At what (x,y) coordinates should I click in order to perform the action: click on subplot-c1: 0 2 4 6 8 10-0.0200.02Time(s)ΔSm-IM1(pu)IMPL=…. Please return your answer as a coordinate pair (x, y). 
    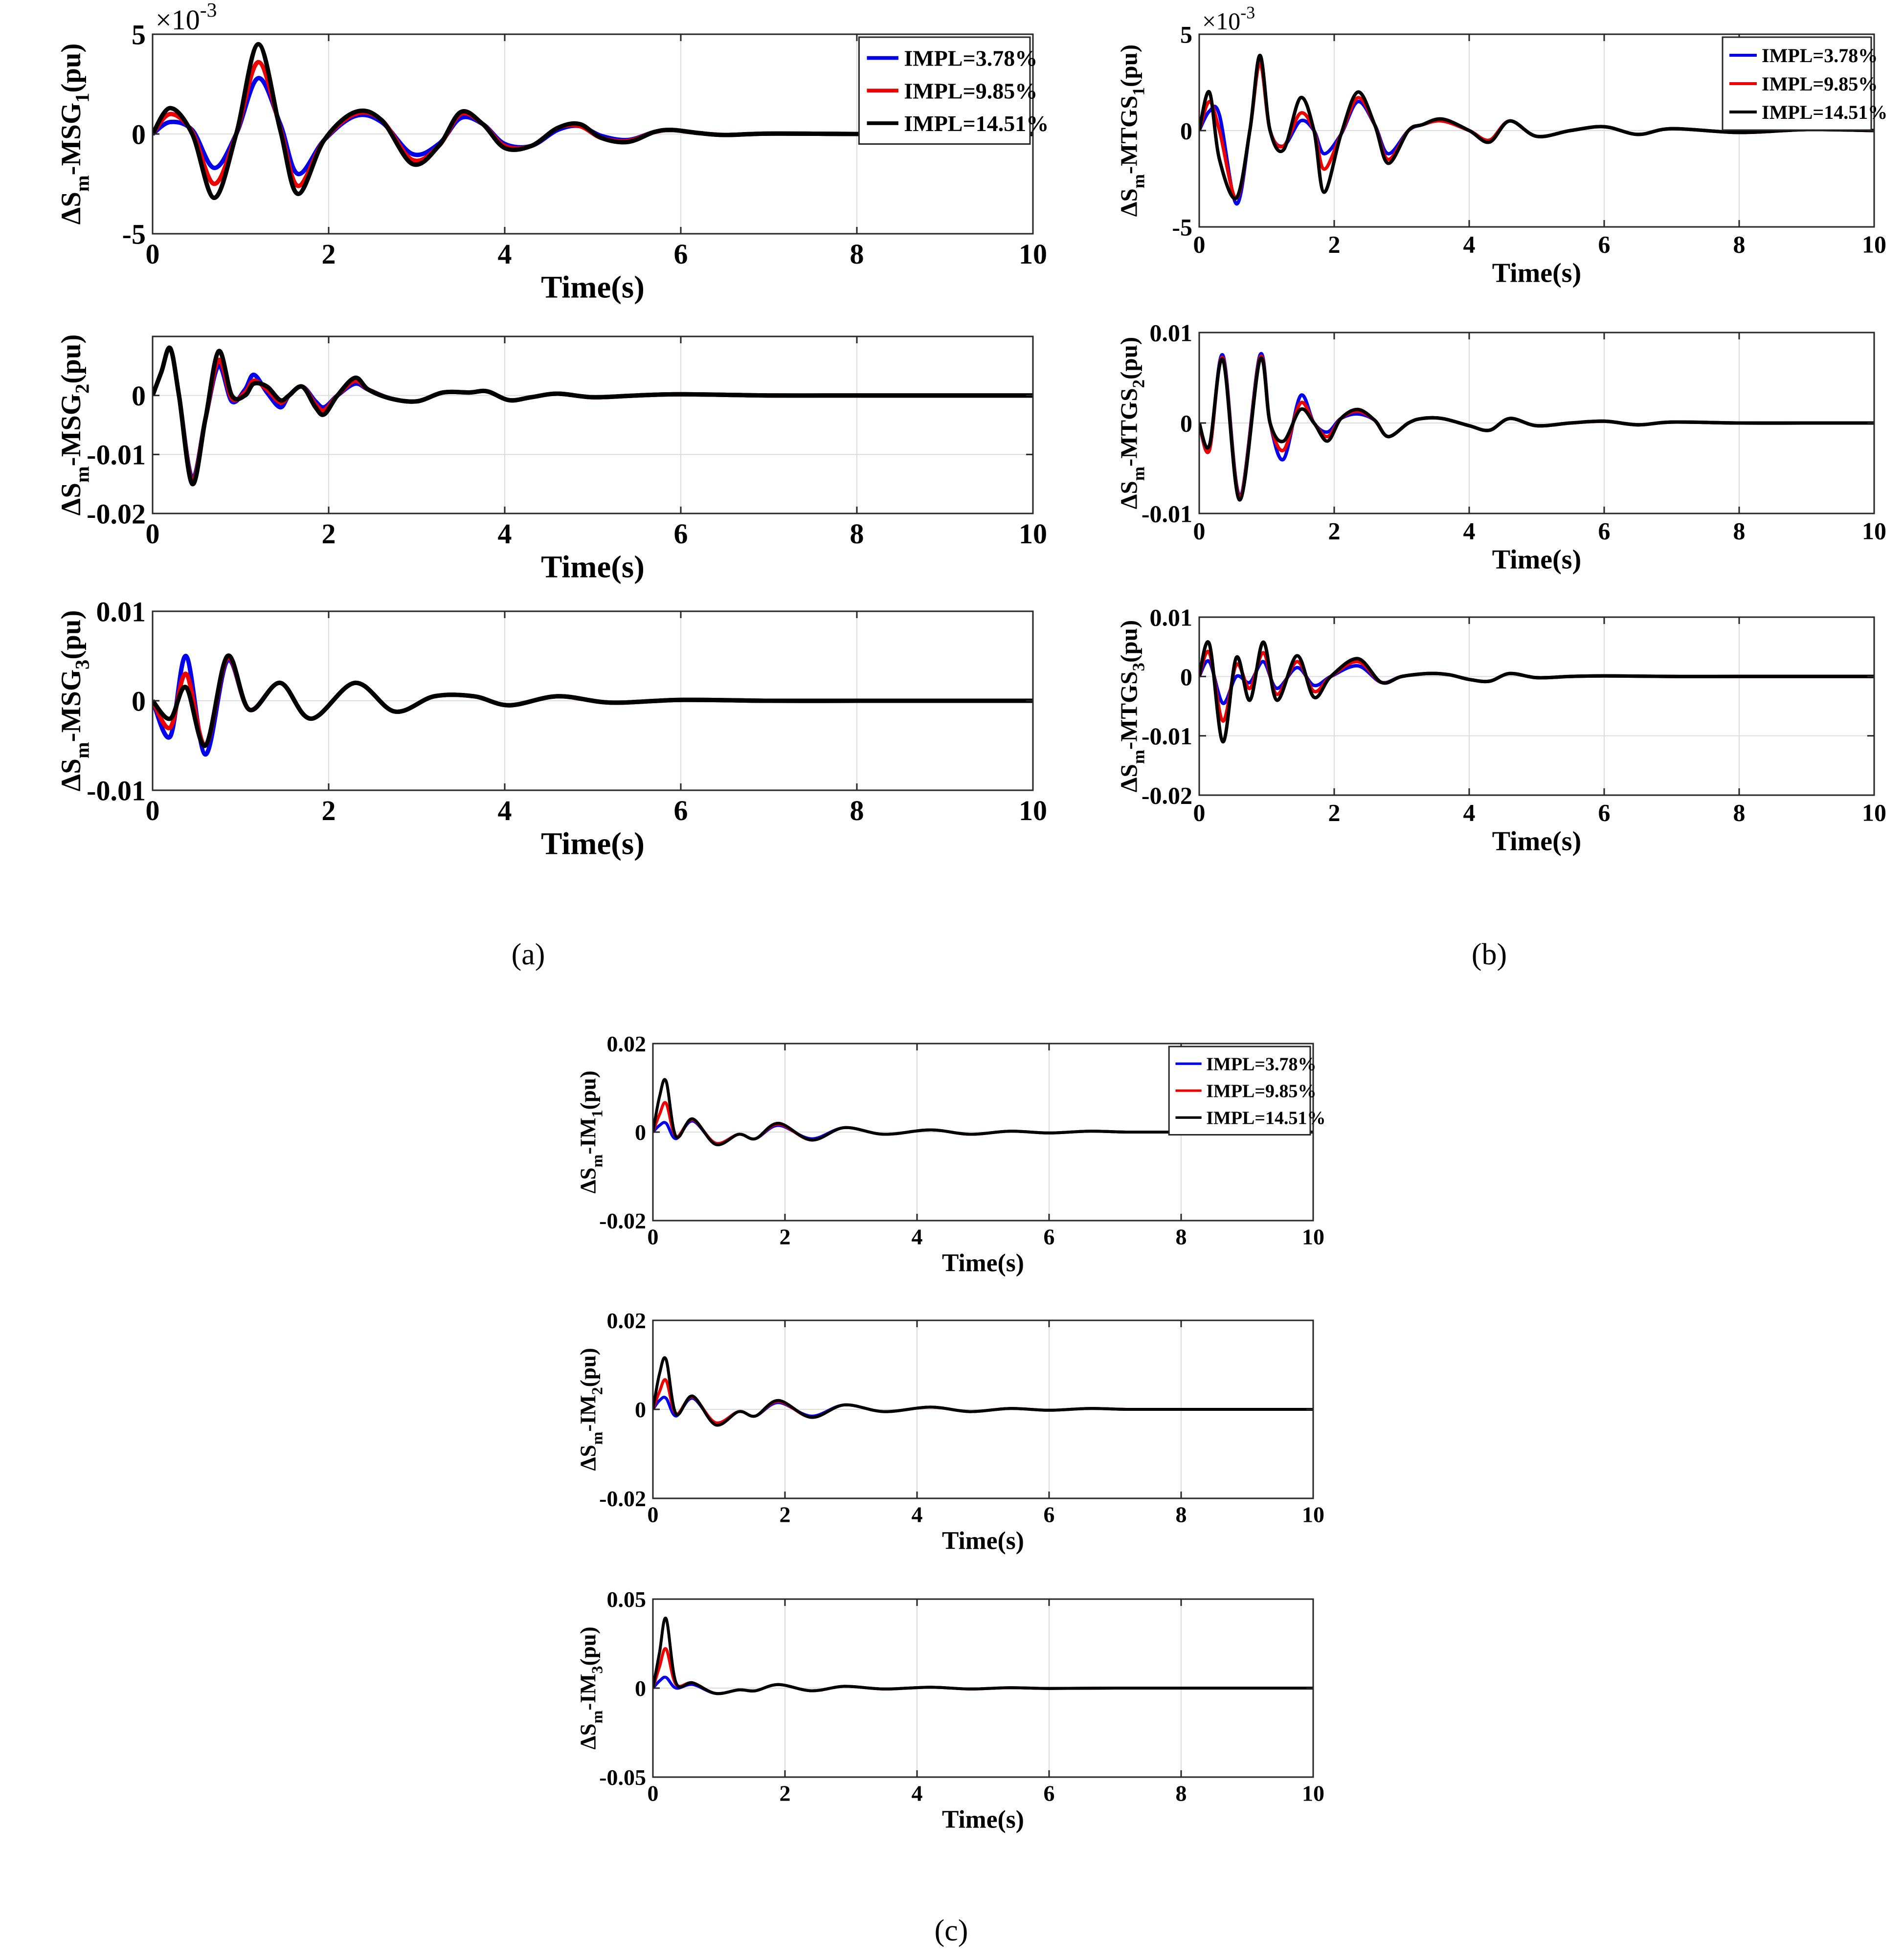
    Looking at the image, I should click on (951, 1154).